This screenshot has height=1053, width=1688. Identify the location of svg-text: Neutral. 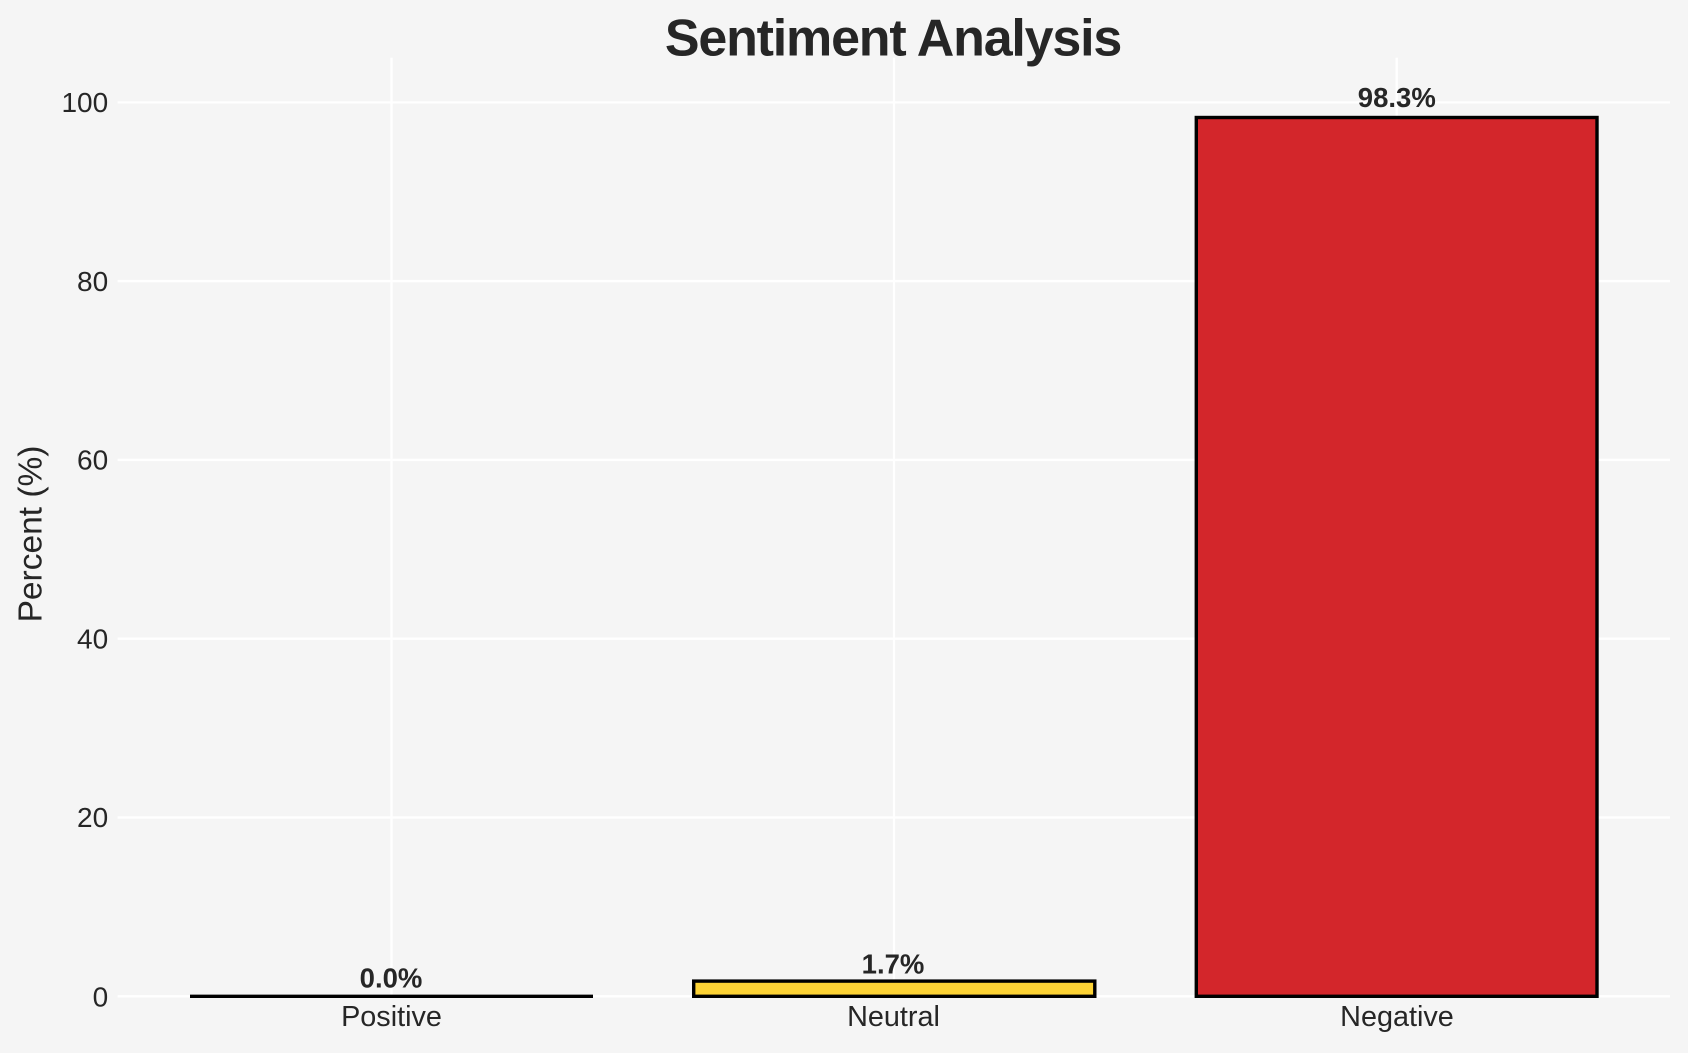
(893, 1017).